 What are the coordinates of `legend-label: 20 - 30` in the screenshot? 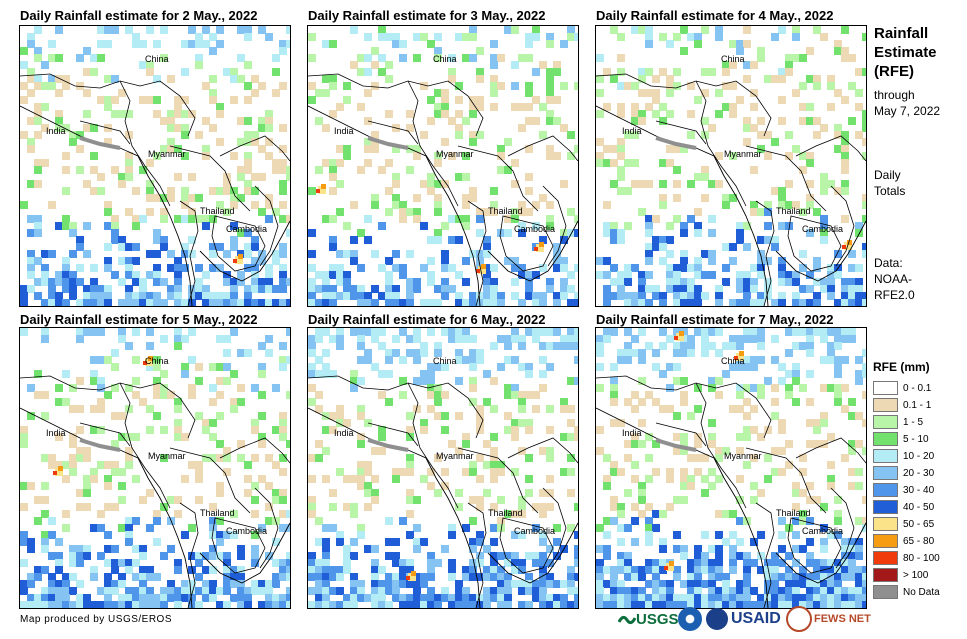 It's located at (919, 473).